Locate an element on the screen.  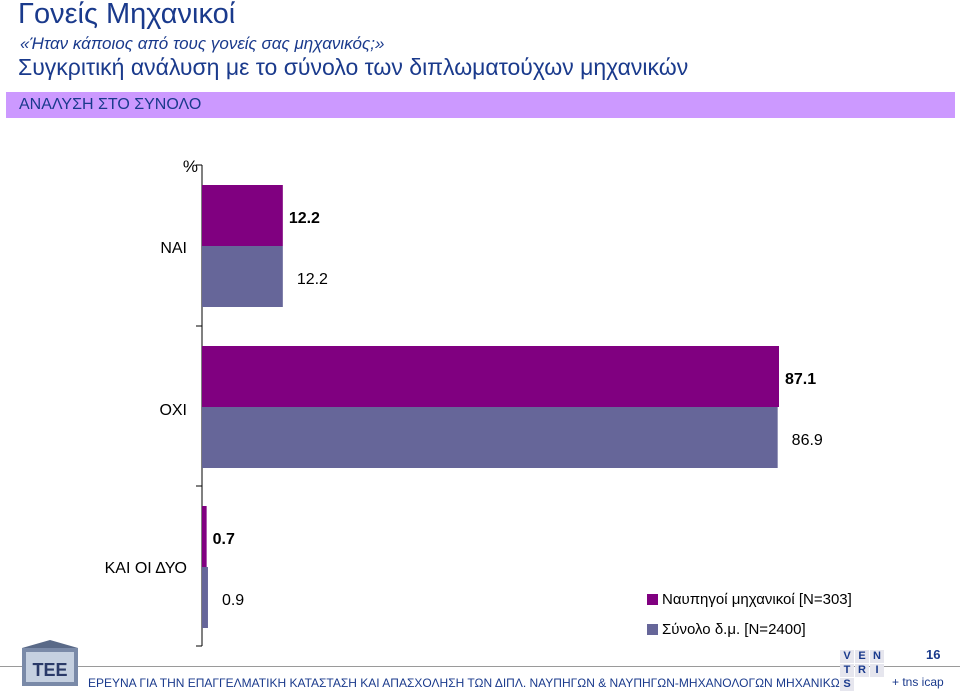
vents-letter: R is located at coordinates (862, 670).